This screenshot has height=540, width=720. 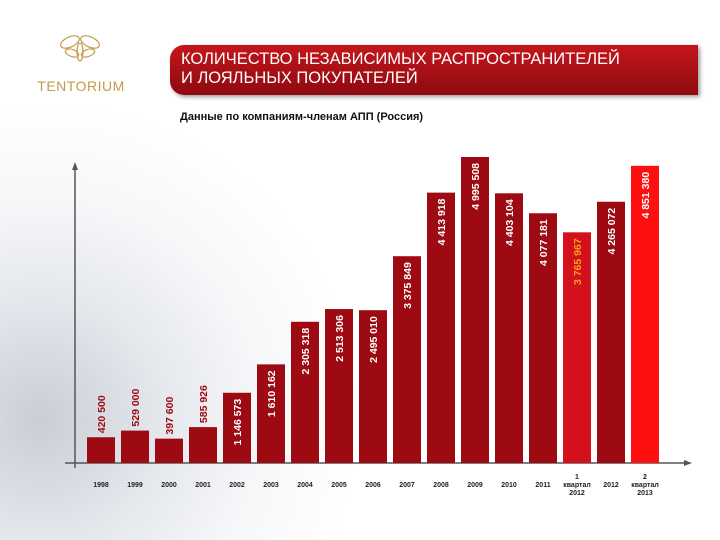 I want to click on x-tick-label: 2007, so click(x=407, y=485).